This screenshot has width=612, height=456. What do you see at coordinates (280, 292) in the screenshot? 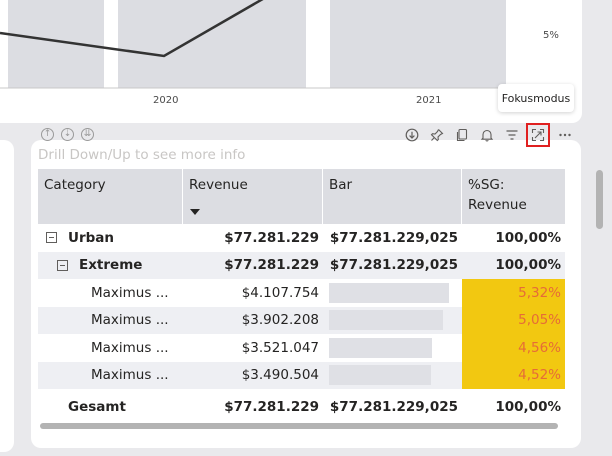
I see `revenue-cell: $4.107.754` at bounding box center [280, 292].